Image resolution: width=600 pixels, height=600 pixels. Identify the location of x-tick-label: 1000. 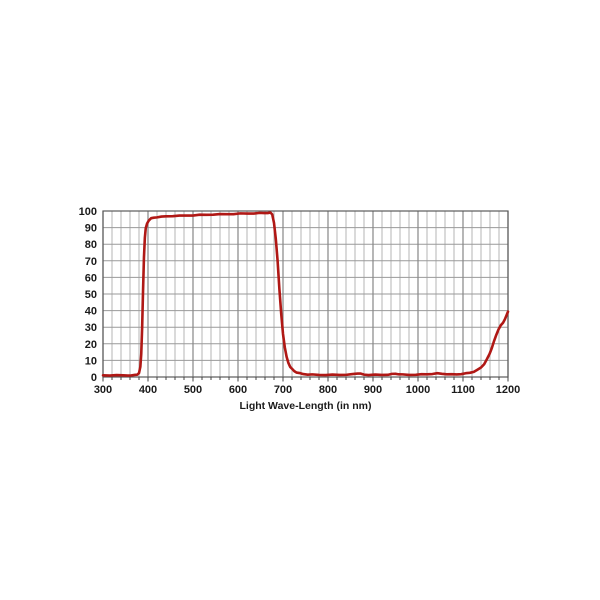
(418, 390).